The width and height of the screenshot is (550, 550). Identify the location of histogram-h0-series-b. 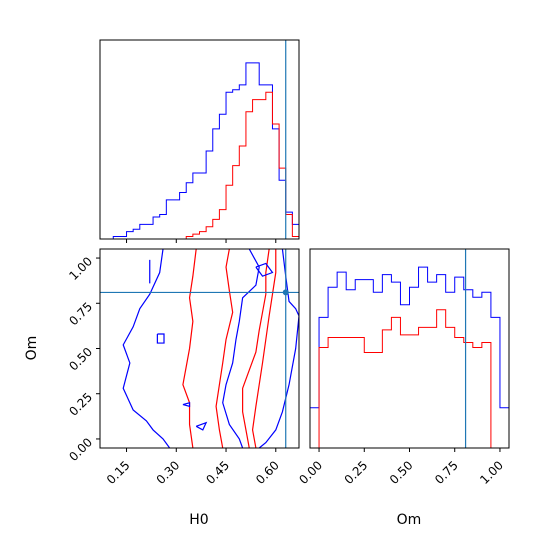
(199, 165).